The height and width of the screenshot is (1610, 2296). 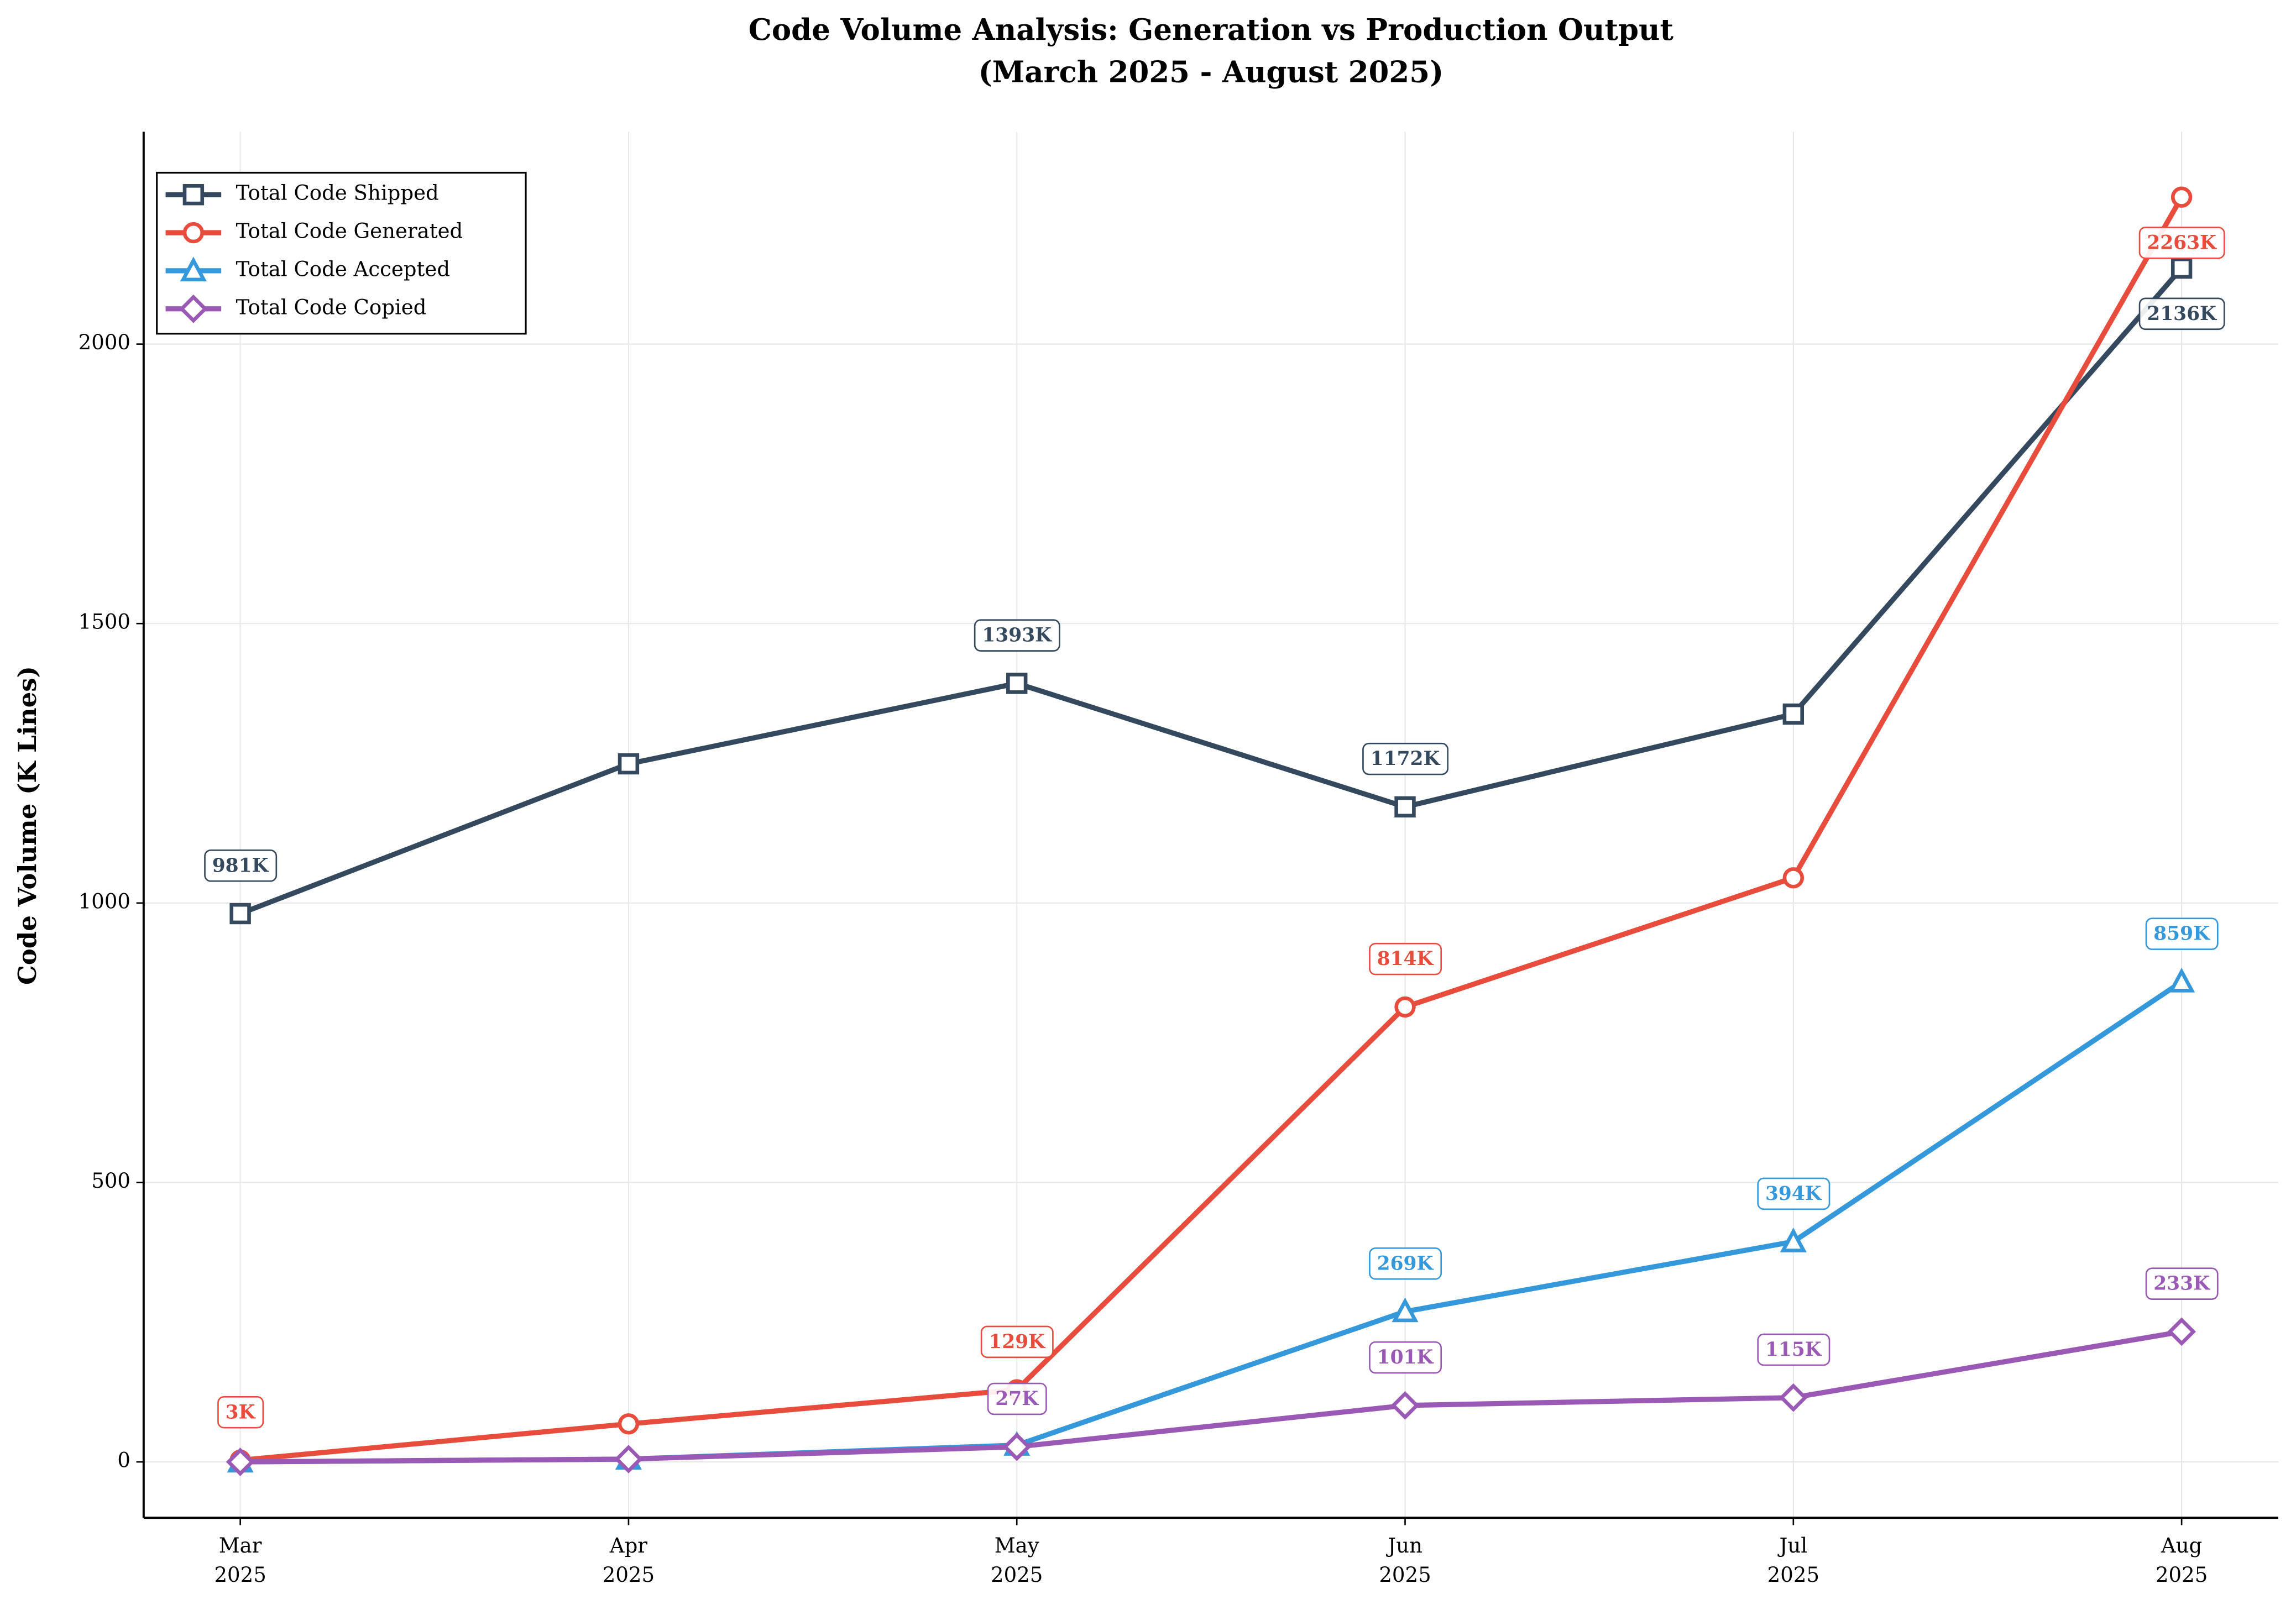 I want to click on value-label-text: 1393K, so click(x=1017, y=636).